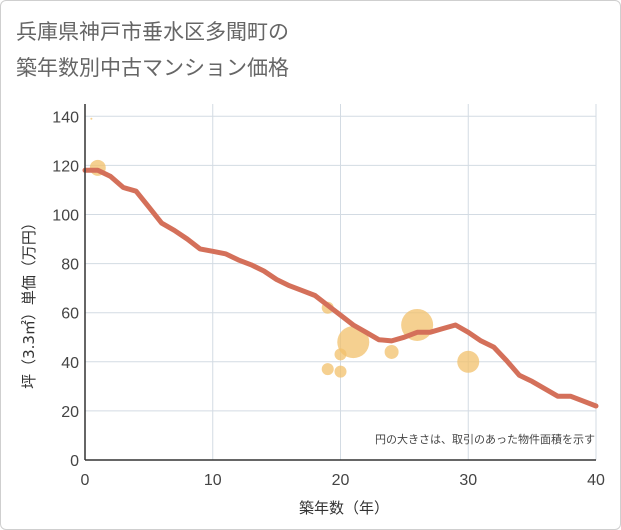 This screenshot has height=530, width=621. I want to click on chart-title: 兵庫県神戸市垂水区多聞町の 築年数別中古マンション価格, so click(152, 50).